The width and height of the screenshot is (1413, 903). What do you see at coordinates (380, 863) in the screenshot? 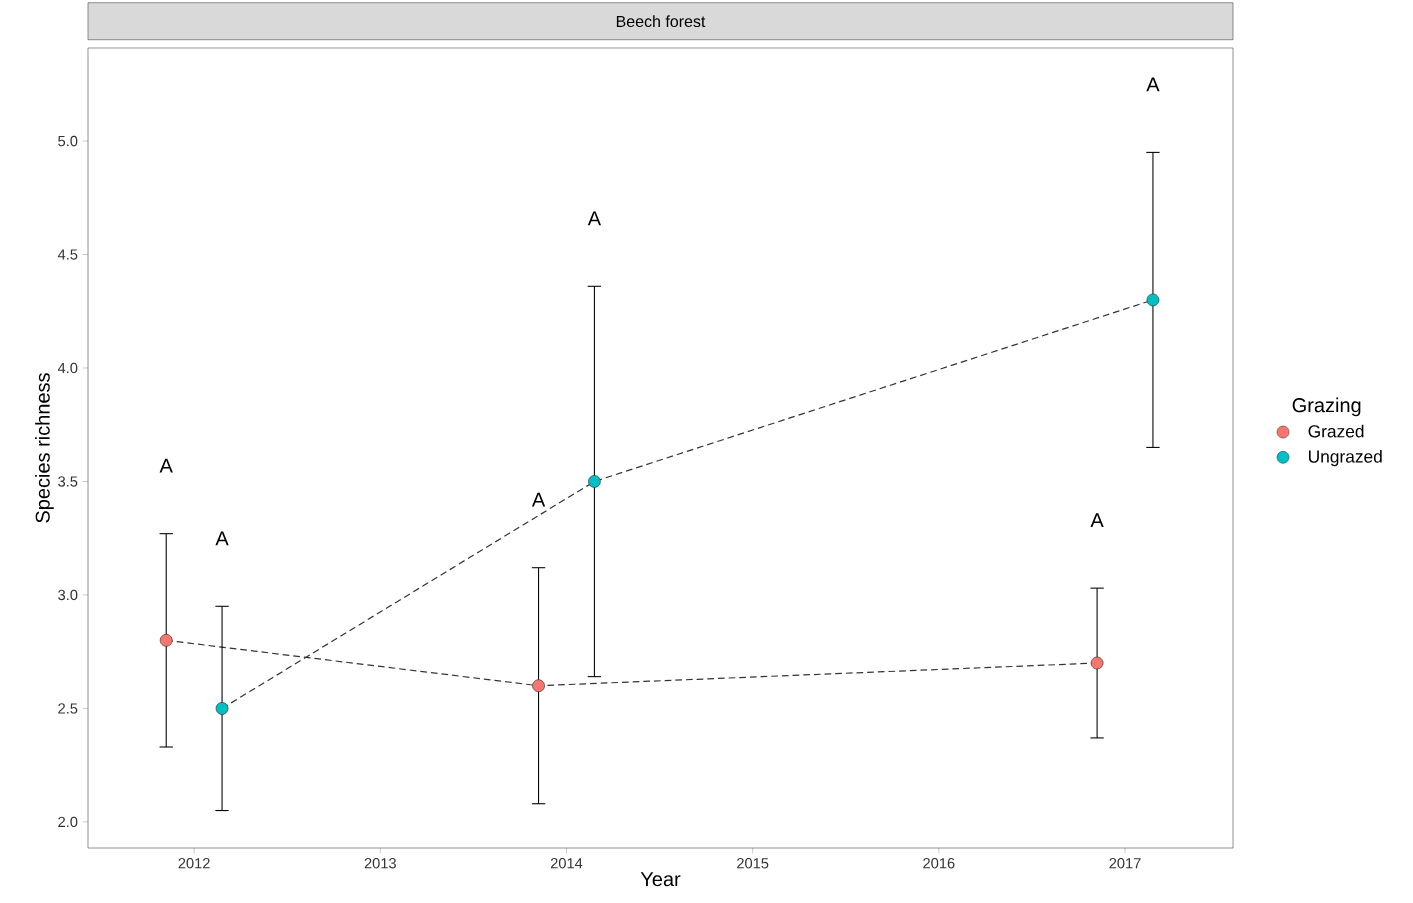
I see `x-tick-label: 2013` at bounding box center [380, 863].